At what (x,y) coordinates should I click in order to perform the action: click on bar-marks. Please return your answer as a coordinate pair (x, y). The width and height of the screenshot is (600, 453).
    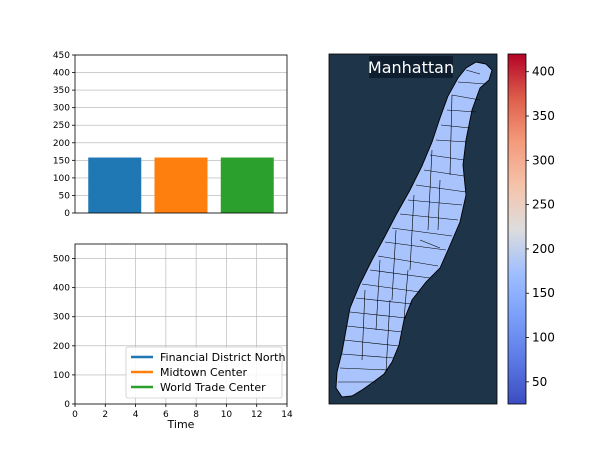
    Looking at the image, I should click on (181, 185).